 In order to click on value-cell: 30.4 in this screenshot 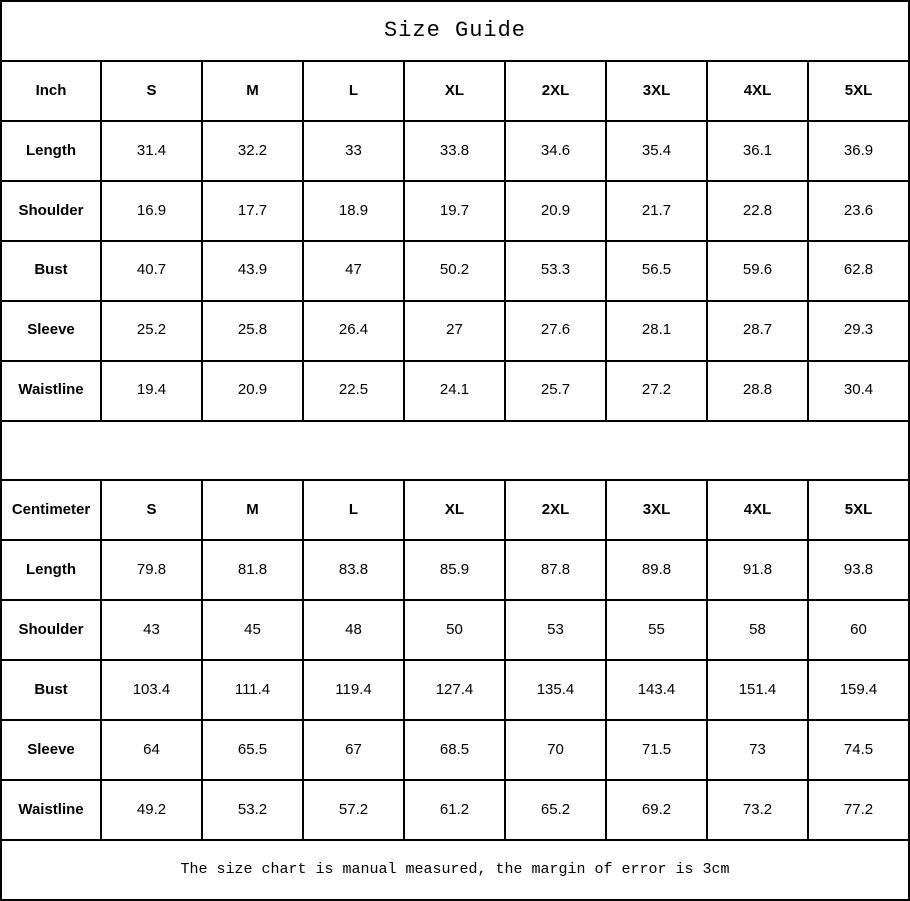, I will do `click(858, 390)`.